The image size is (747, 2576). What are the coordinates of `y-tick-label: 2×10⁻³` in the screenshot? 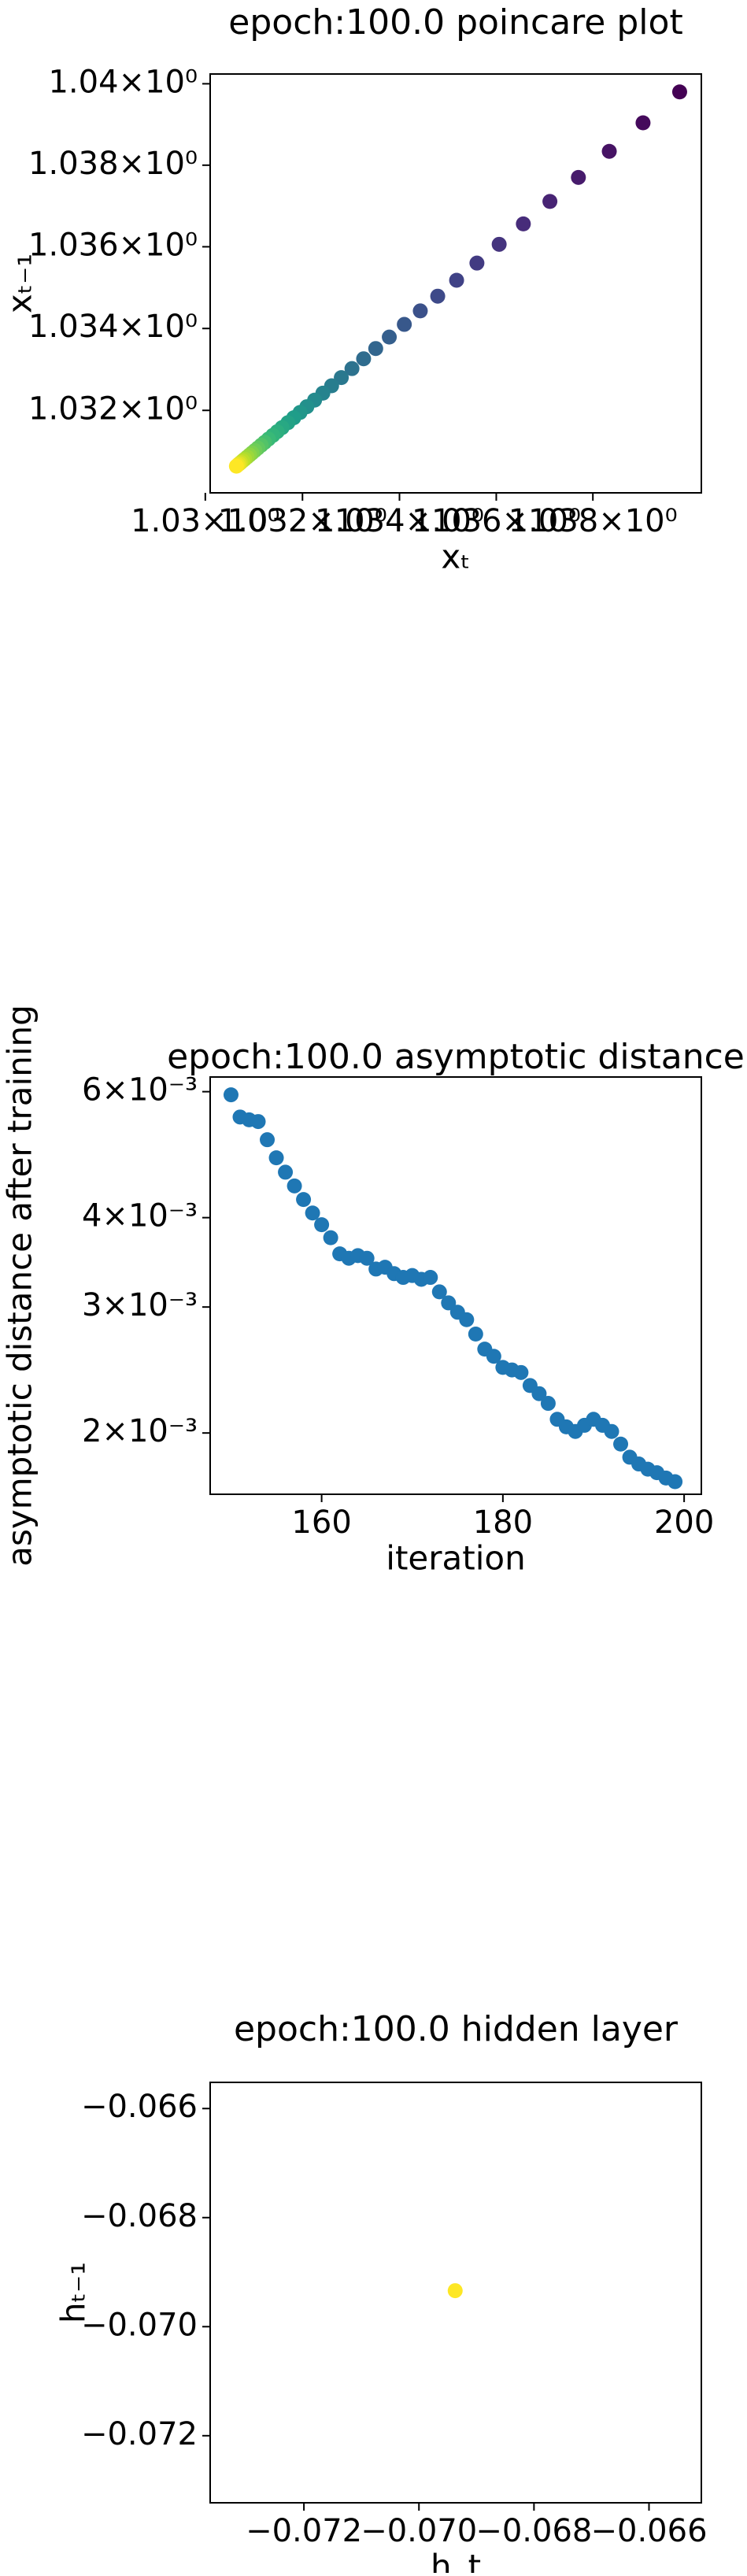 It's located at (140, 1431).